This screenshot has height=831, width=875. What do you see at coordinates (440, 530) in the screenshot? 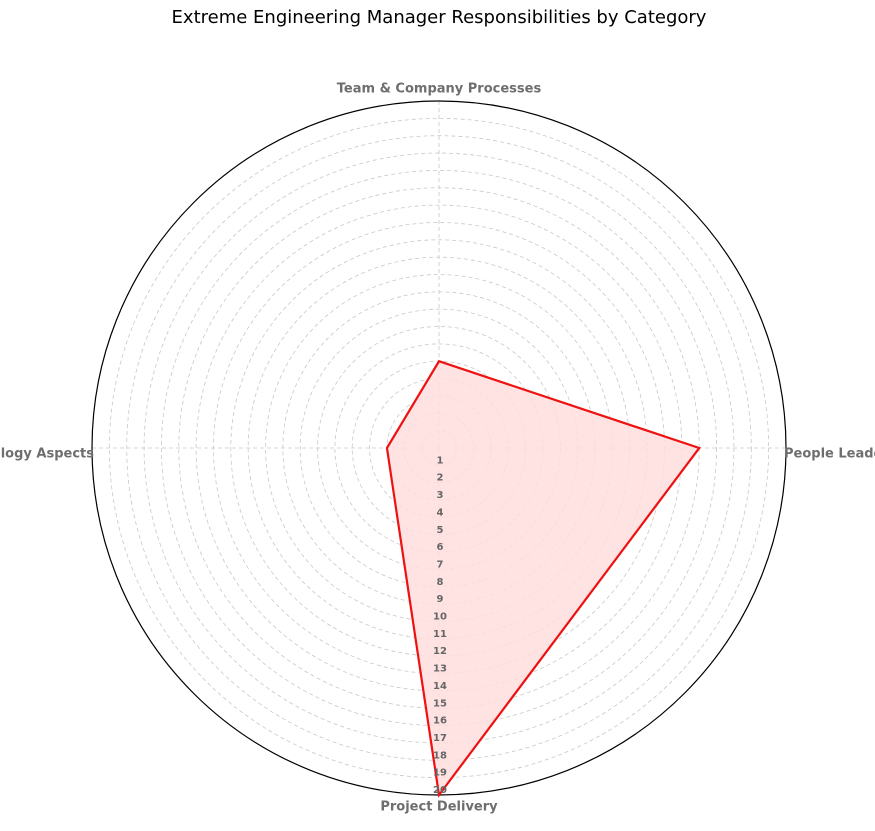
I see `radial-tick-label: 5` at bounding box center [440, 530].